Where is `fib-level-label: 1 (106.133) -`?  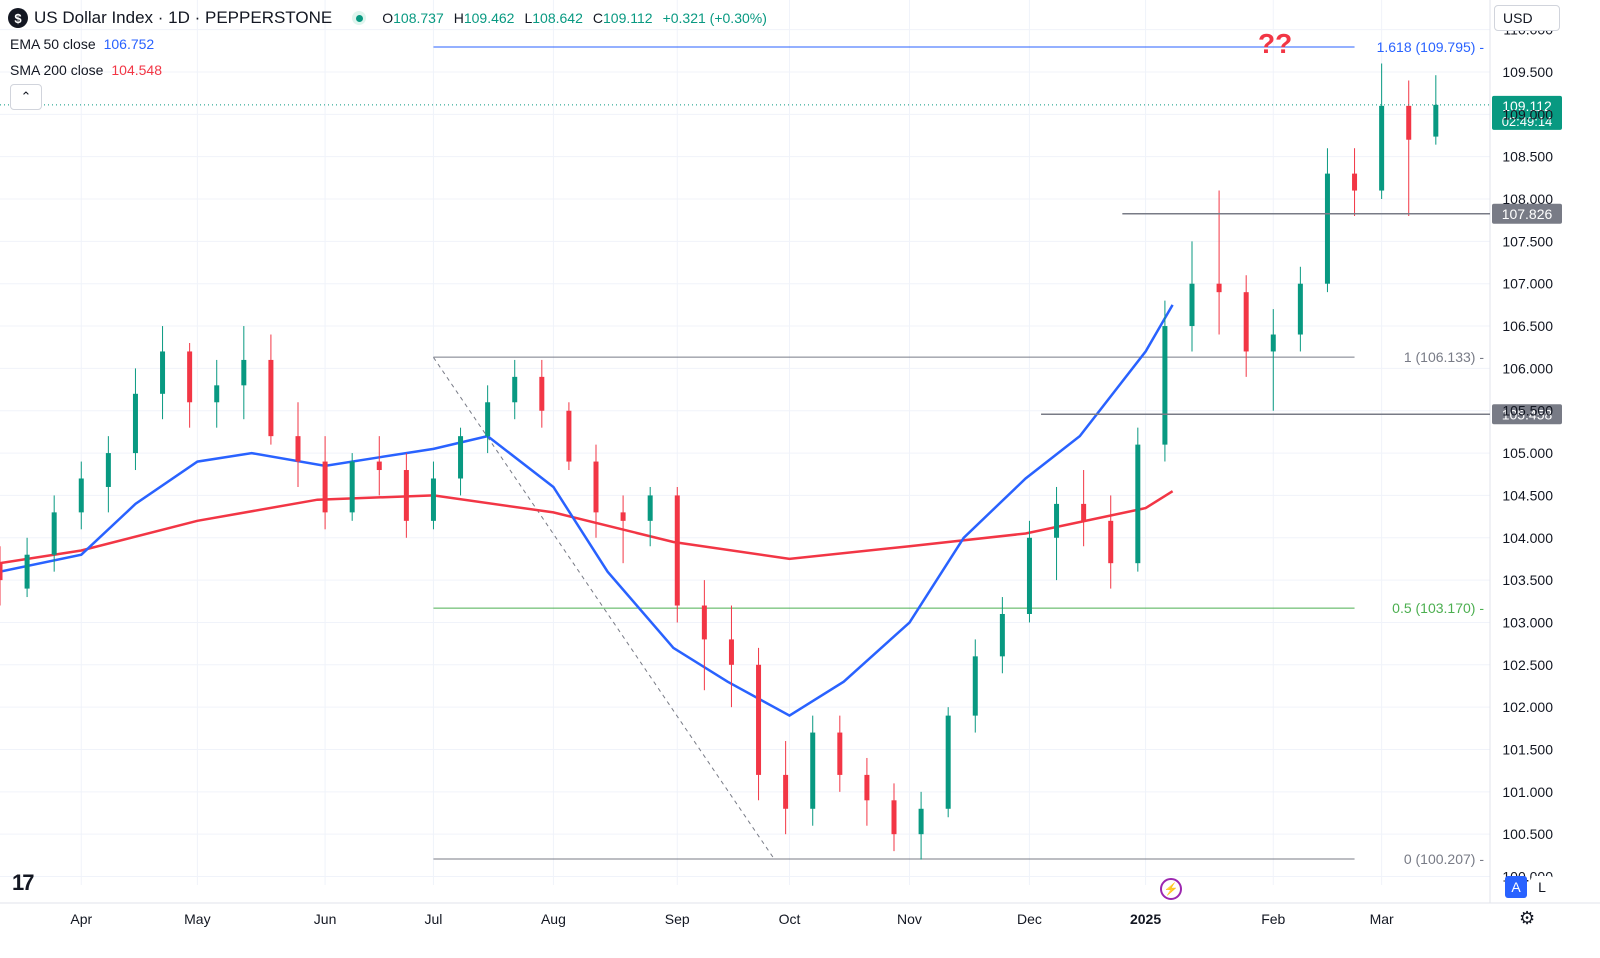
fib-level-label: 1 (106.133) - is located at coordinates (1444, 357).